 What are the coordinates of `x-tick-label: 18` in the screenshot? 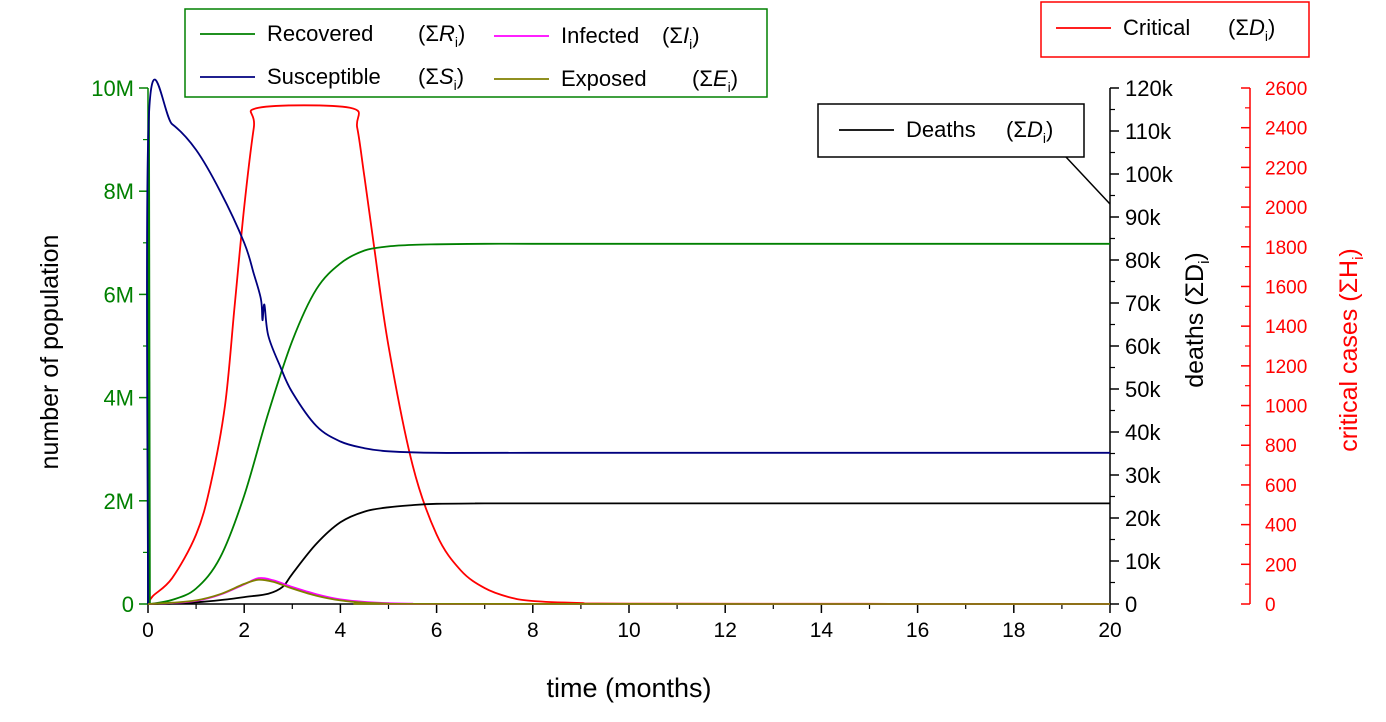 It's located at (1013, 630).